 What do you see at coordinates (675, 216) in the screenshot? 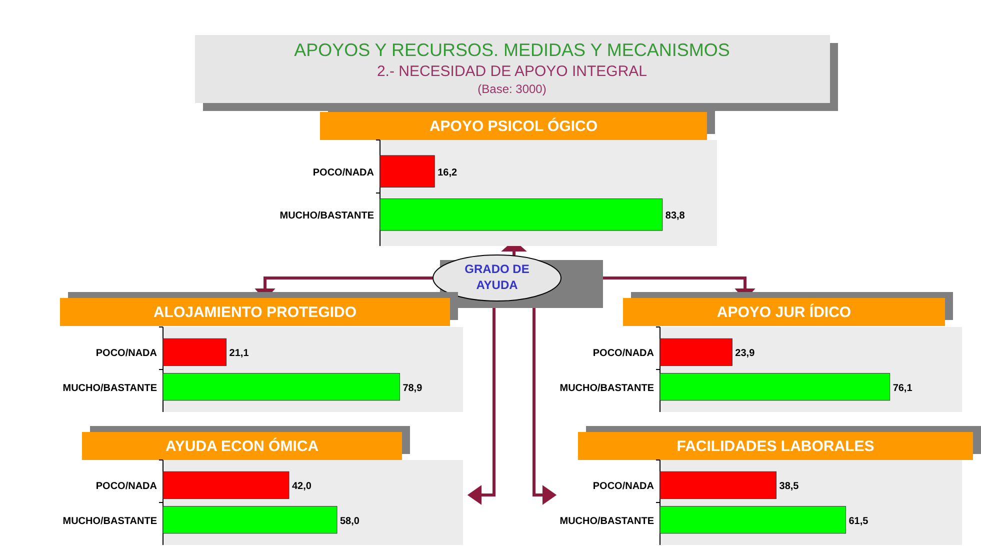
I see `data-label: 83,8` at bounding box center [675, 216].